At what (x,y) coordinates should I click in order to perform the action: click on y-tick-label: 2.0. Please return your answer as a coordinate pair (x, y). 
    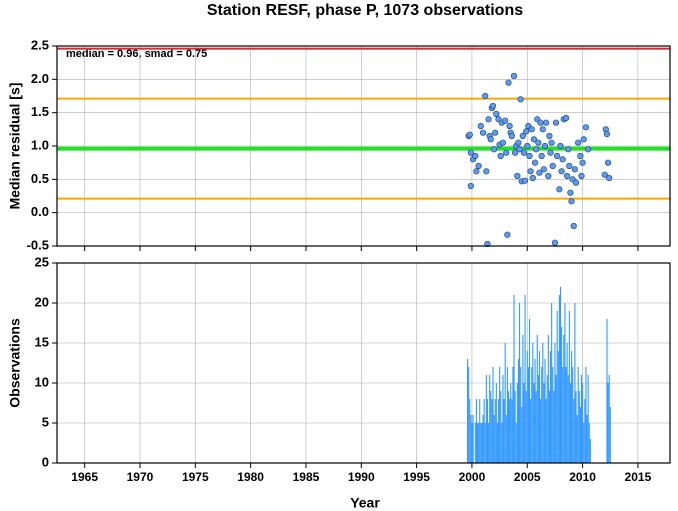
    Looking at the image, I should click on (40, 78).